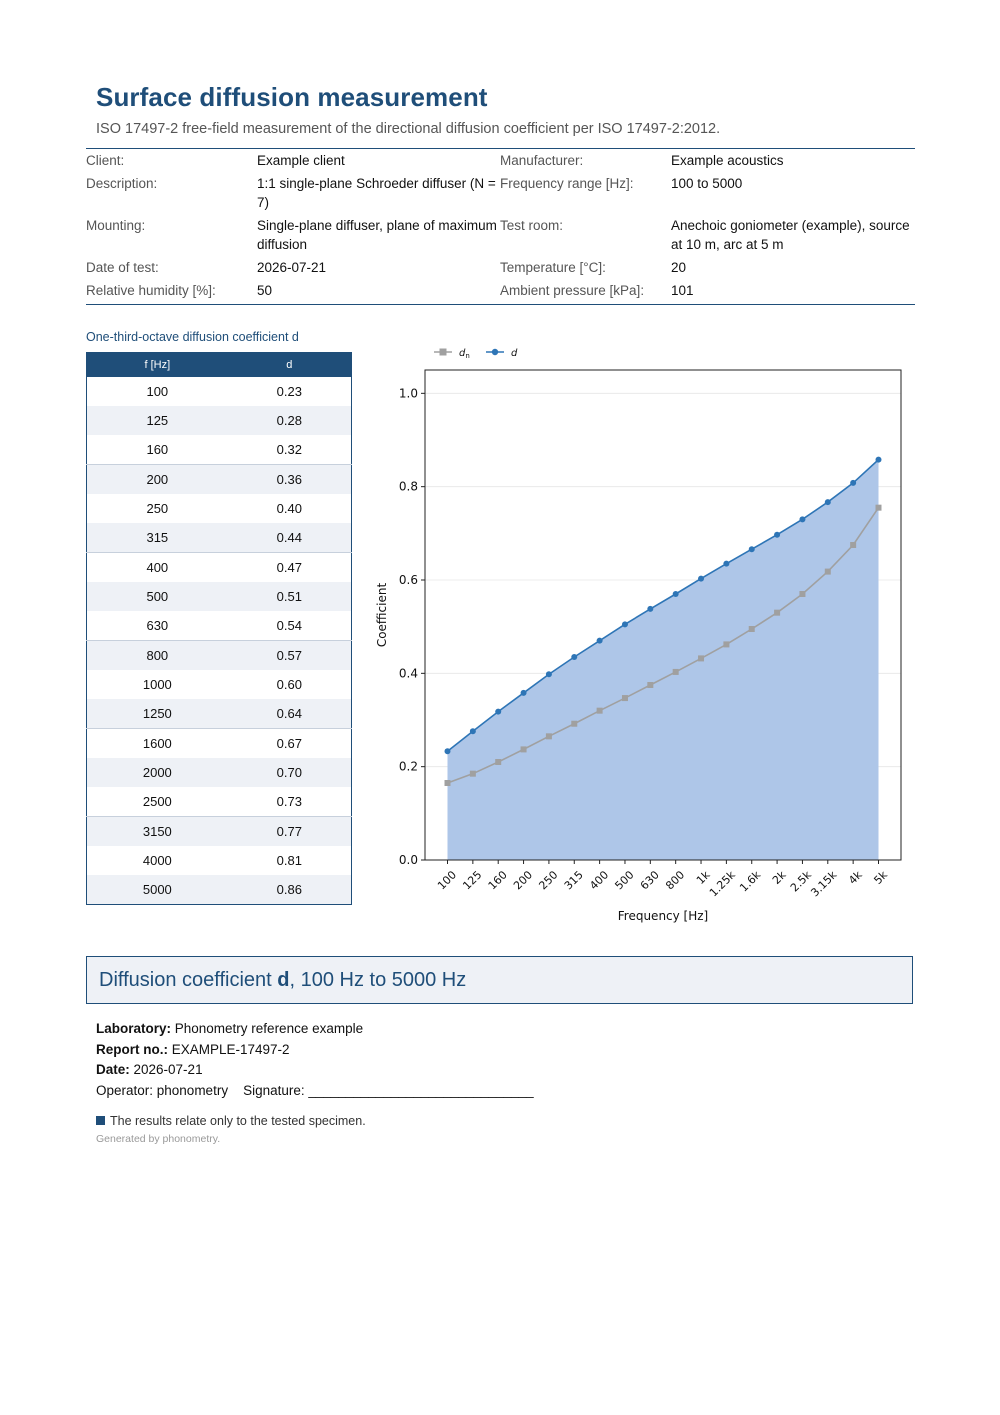 The height and width of the screenshot is (1415, 1000). Describe the element at coordinates (823, 883) in the screenshot. I see `x-tick-label: 3.15k` at that location.